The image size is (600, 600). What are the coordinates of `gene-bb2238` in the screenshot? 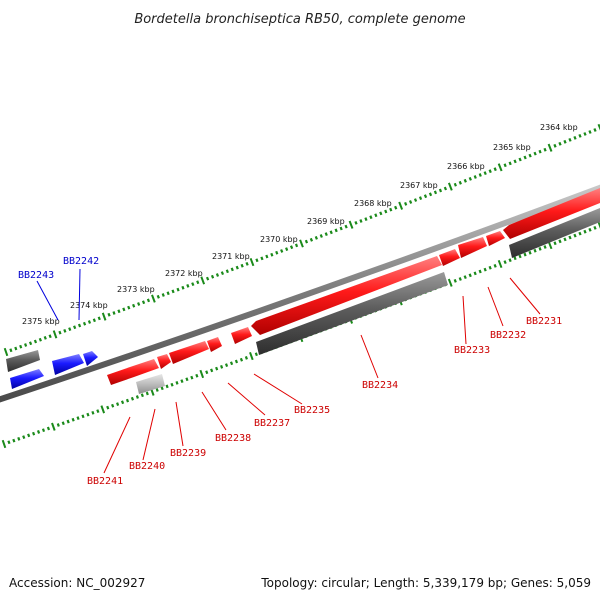 It's located at (214, 344).